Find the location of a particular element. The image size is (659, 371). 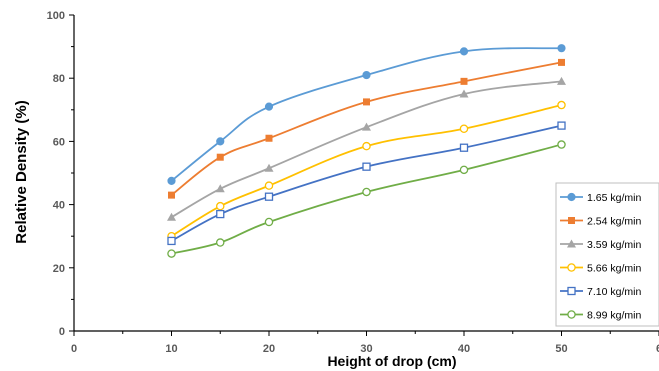

legend-entry: 5.66 kg/min is located at coordinates (600, 269).